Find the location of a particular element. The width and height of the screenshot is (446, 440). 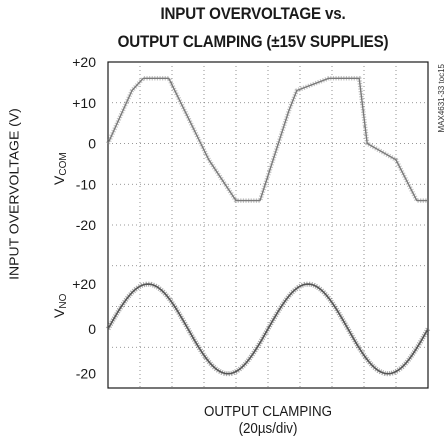

x-axis-label-line-2: (20µs/div) is located at coordinates (268, 429).